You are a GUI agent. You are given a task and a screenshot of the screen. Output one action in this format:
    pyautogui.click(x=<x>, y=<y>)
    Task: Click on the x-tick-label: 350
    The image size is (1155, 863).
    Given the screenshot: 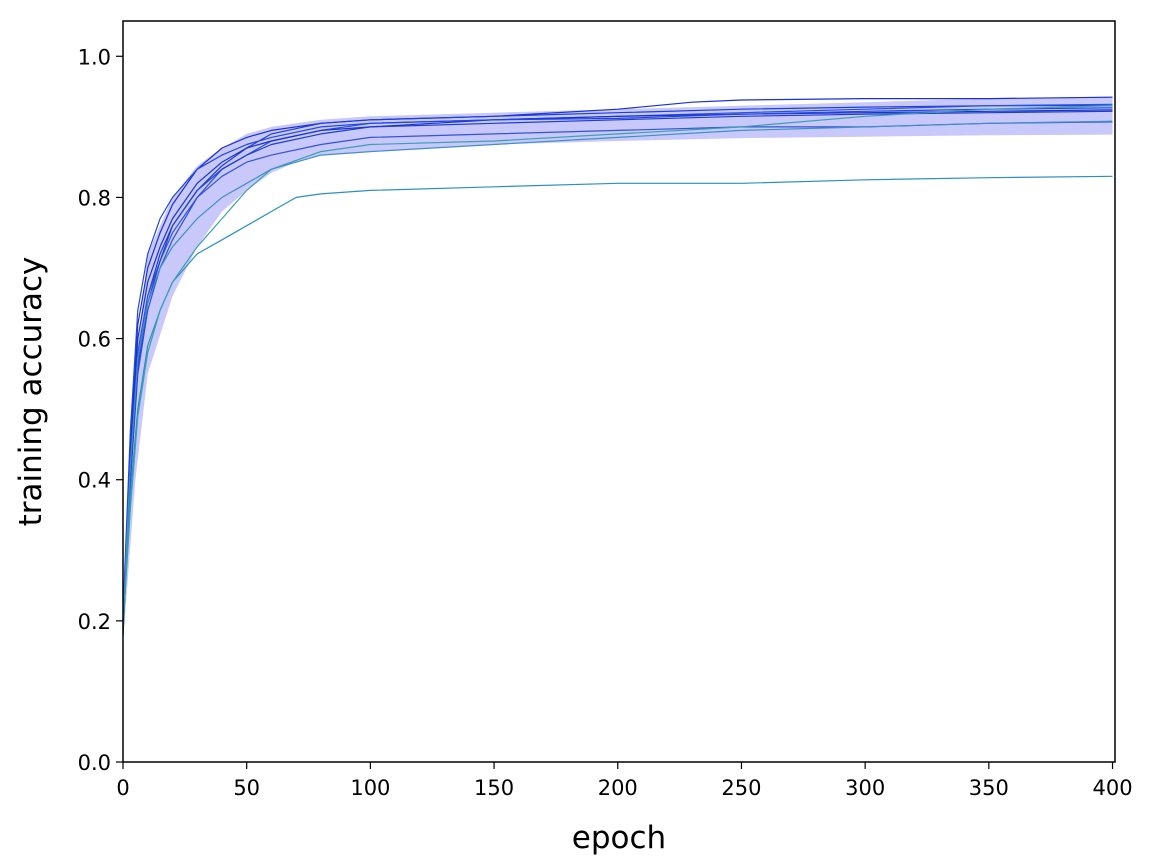 What is the action you would take?
    pyautogui.click(x=989, y=788)
    